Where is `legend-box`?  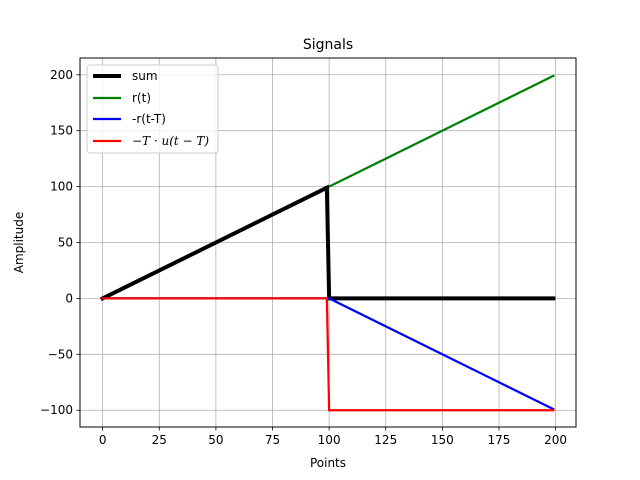 legend-box is located at coordinates (152, 109).